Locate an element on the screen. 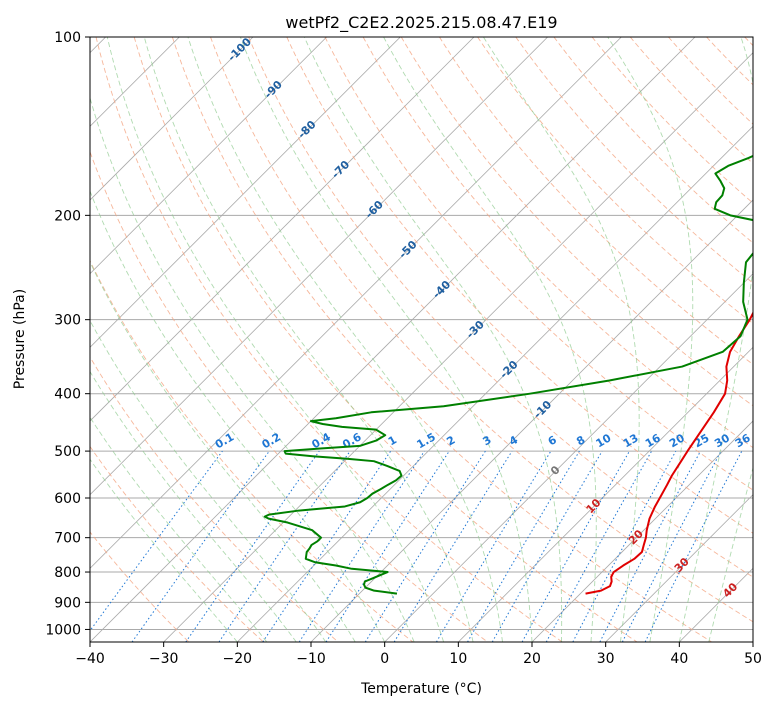 This screenshot has height=708, width=775. y-tick-label-600: 600 is located at coordinates (67, 499).